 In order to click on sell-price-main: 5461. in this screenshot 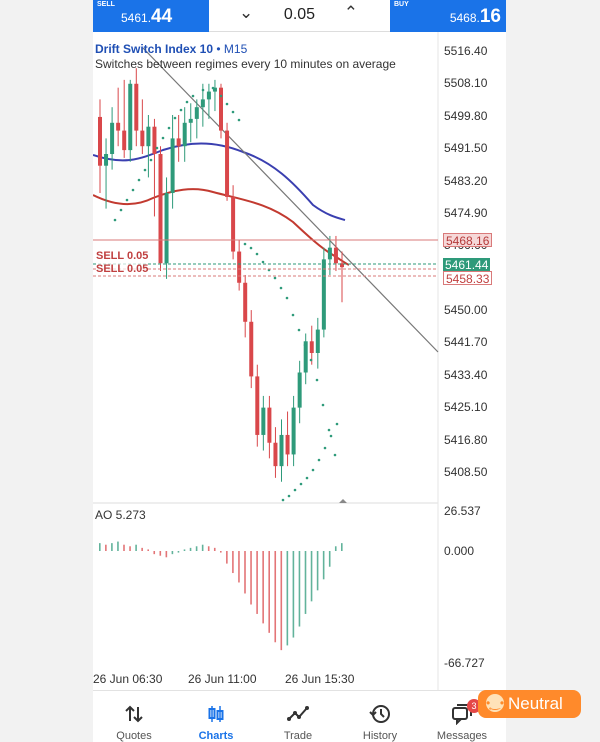, I will do `click(136, 18)`.